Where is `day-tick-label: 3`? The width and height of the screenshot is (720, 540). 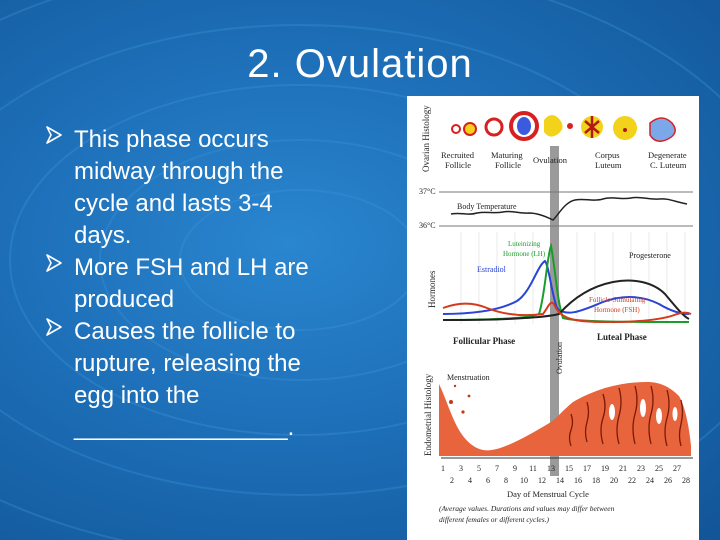 day-tick-label: 3 is located at coordinates (461, 468).